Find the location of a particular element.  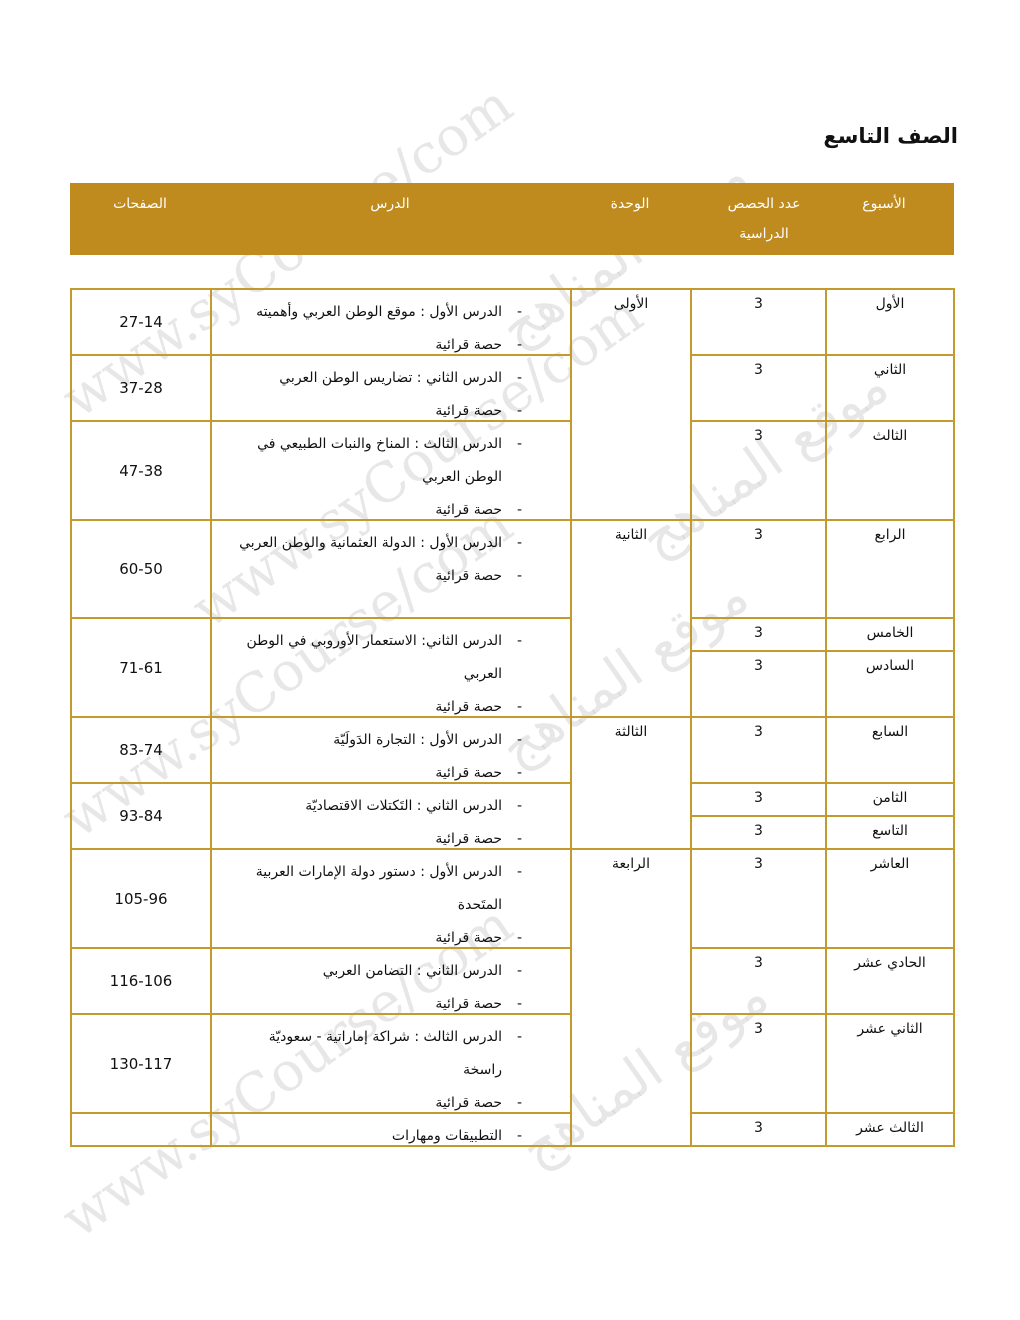

lesson-item: الدرس الأول : موقع الوطن العربي وأهميته is located at coordinates (396, 312).